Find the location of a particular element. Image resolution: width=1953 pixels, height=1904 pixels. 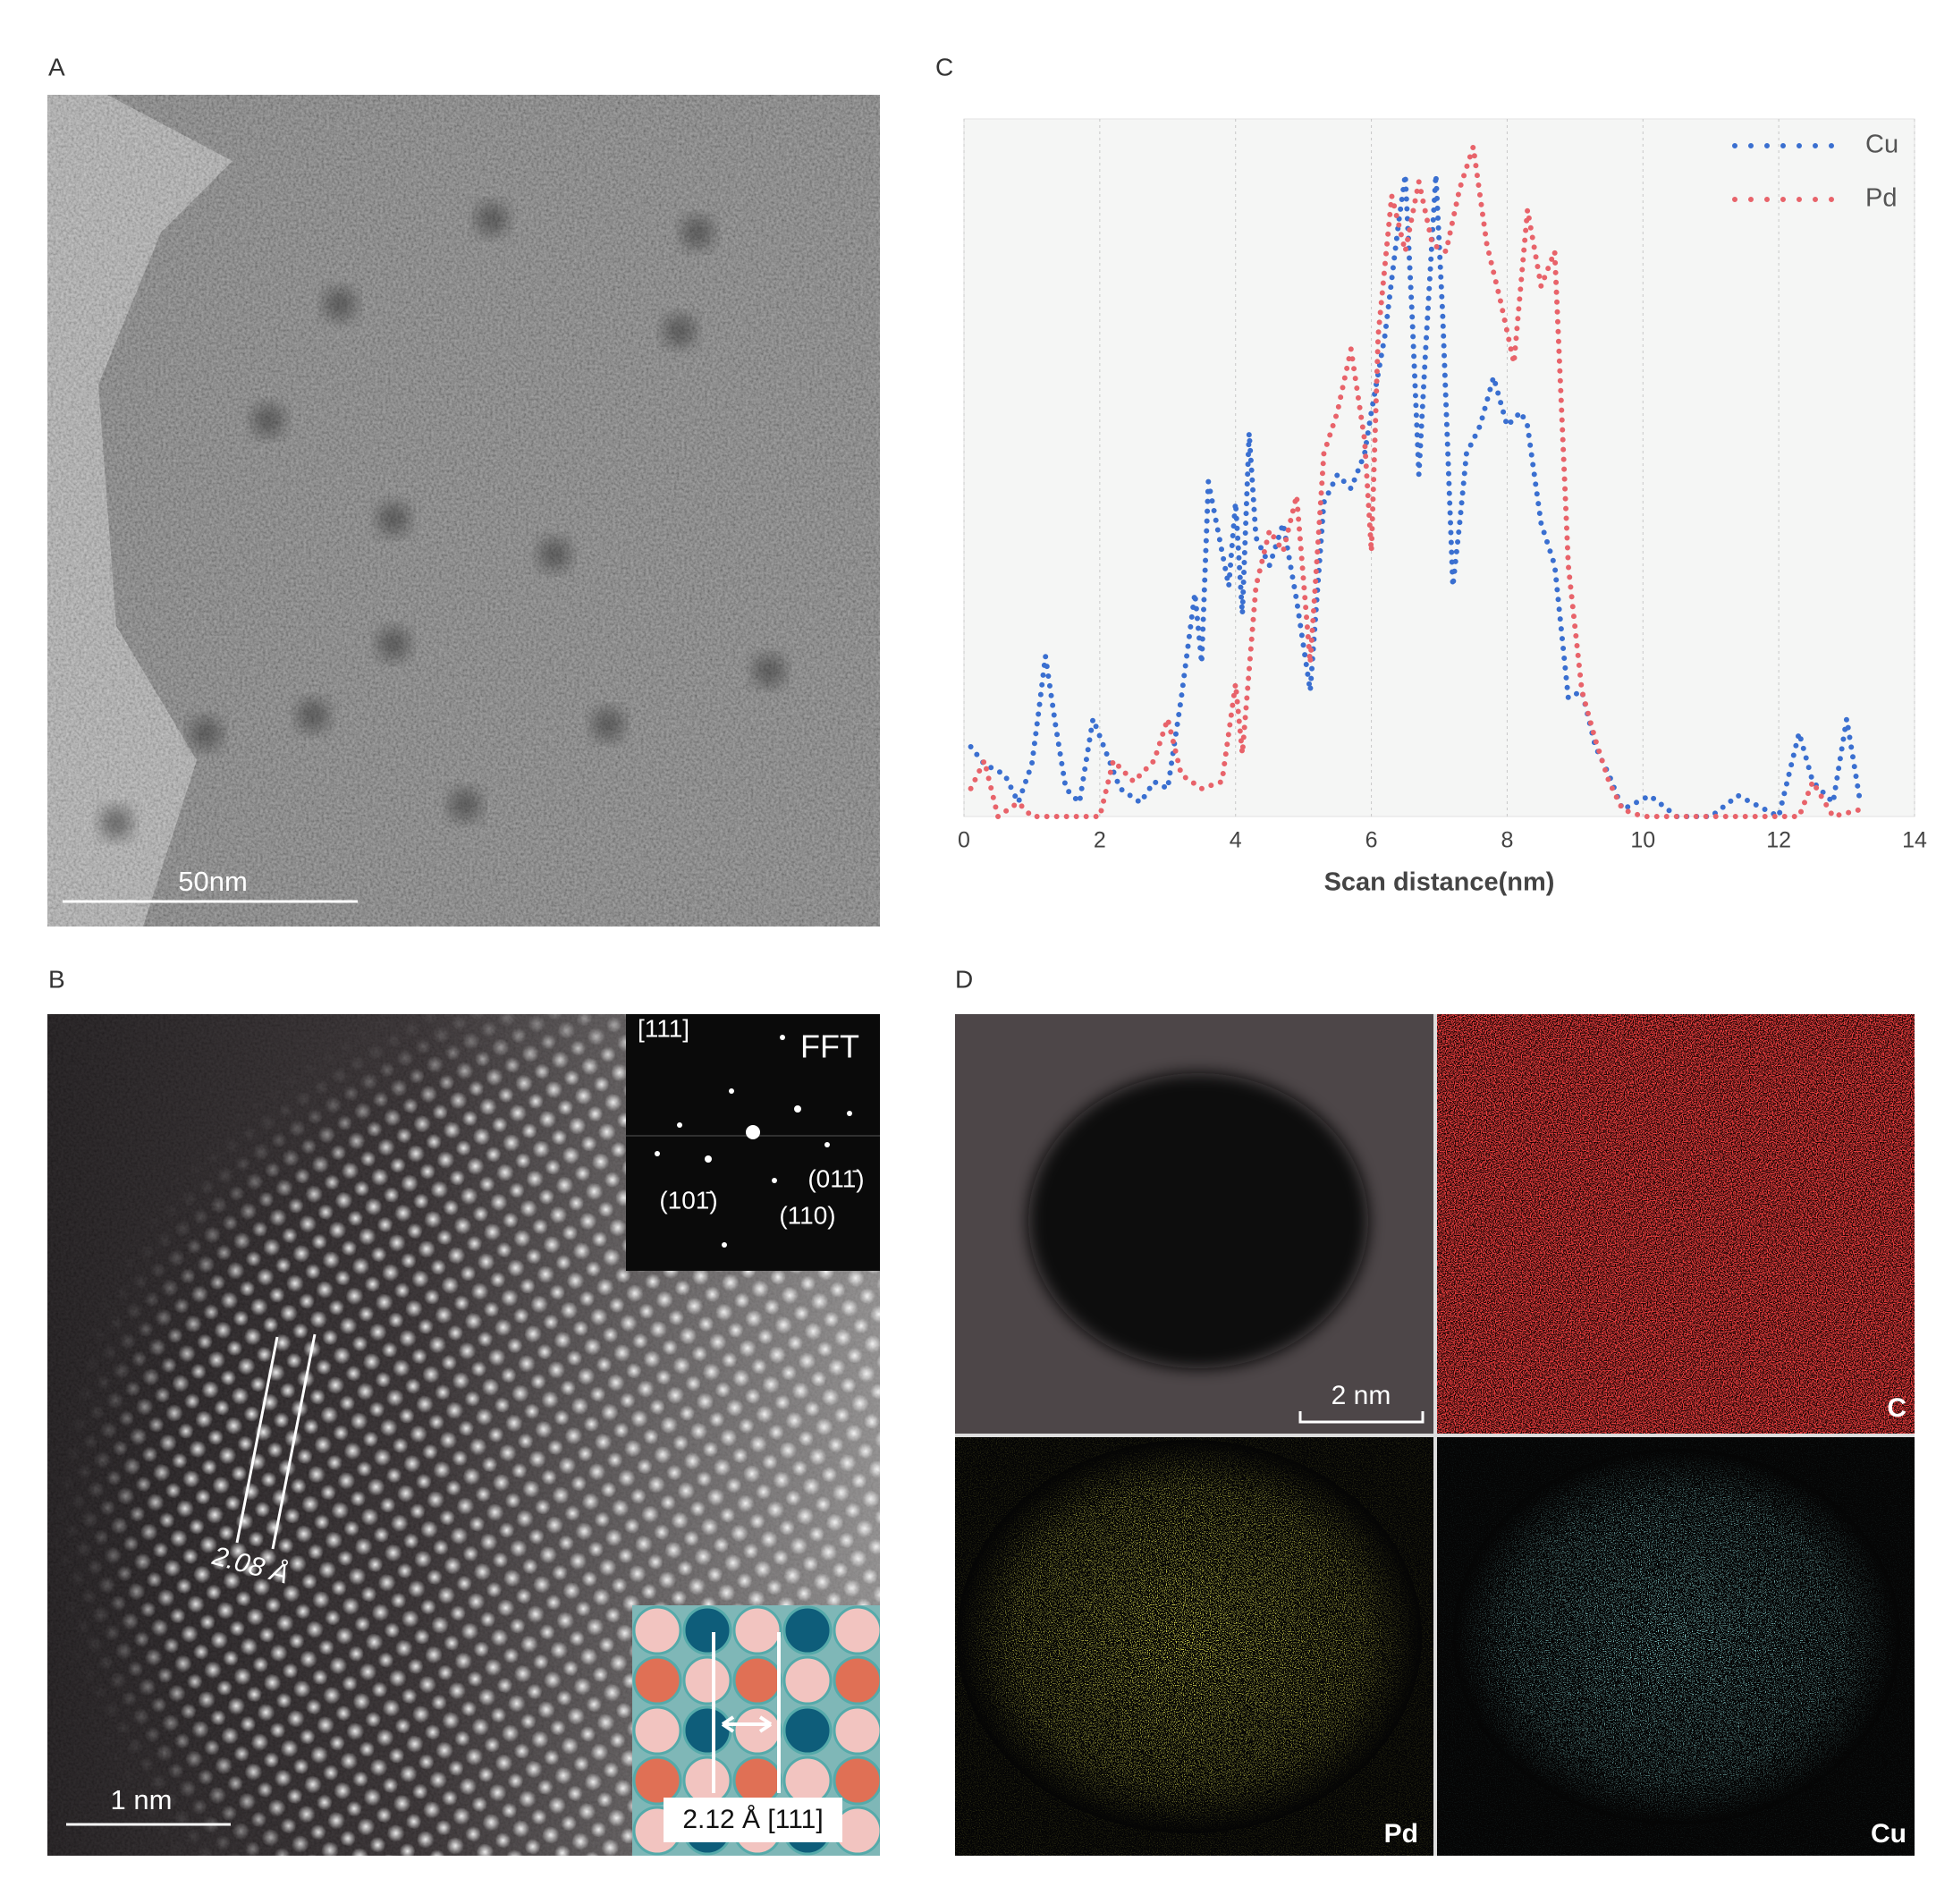

map-label: C is located at coordinates (1896, 1408).